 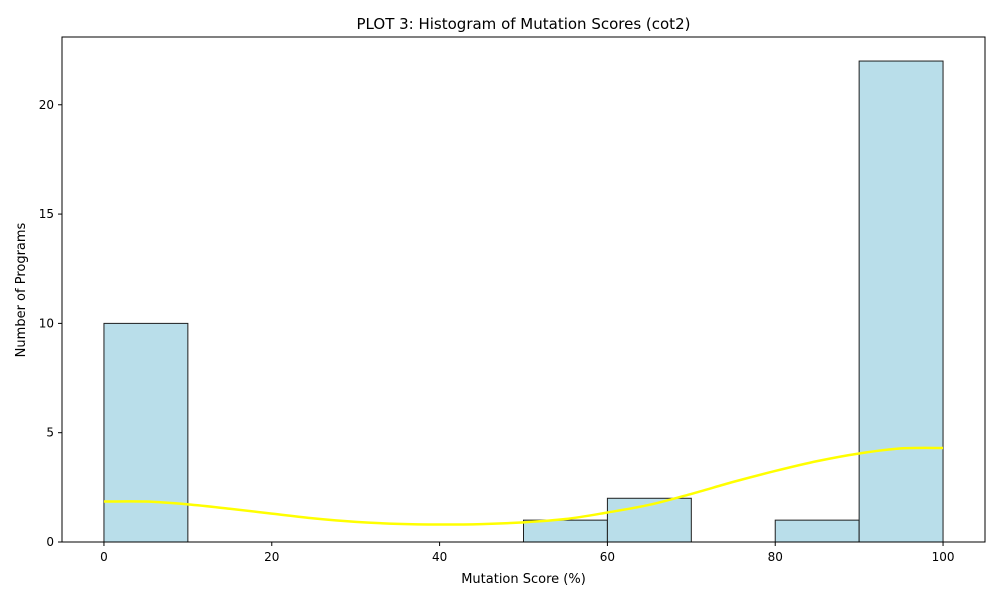 What do you see at coordinates (46, 105) in the screenshot?
I see `y-tick-label: 20` at bounding box center [46, 105].